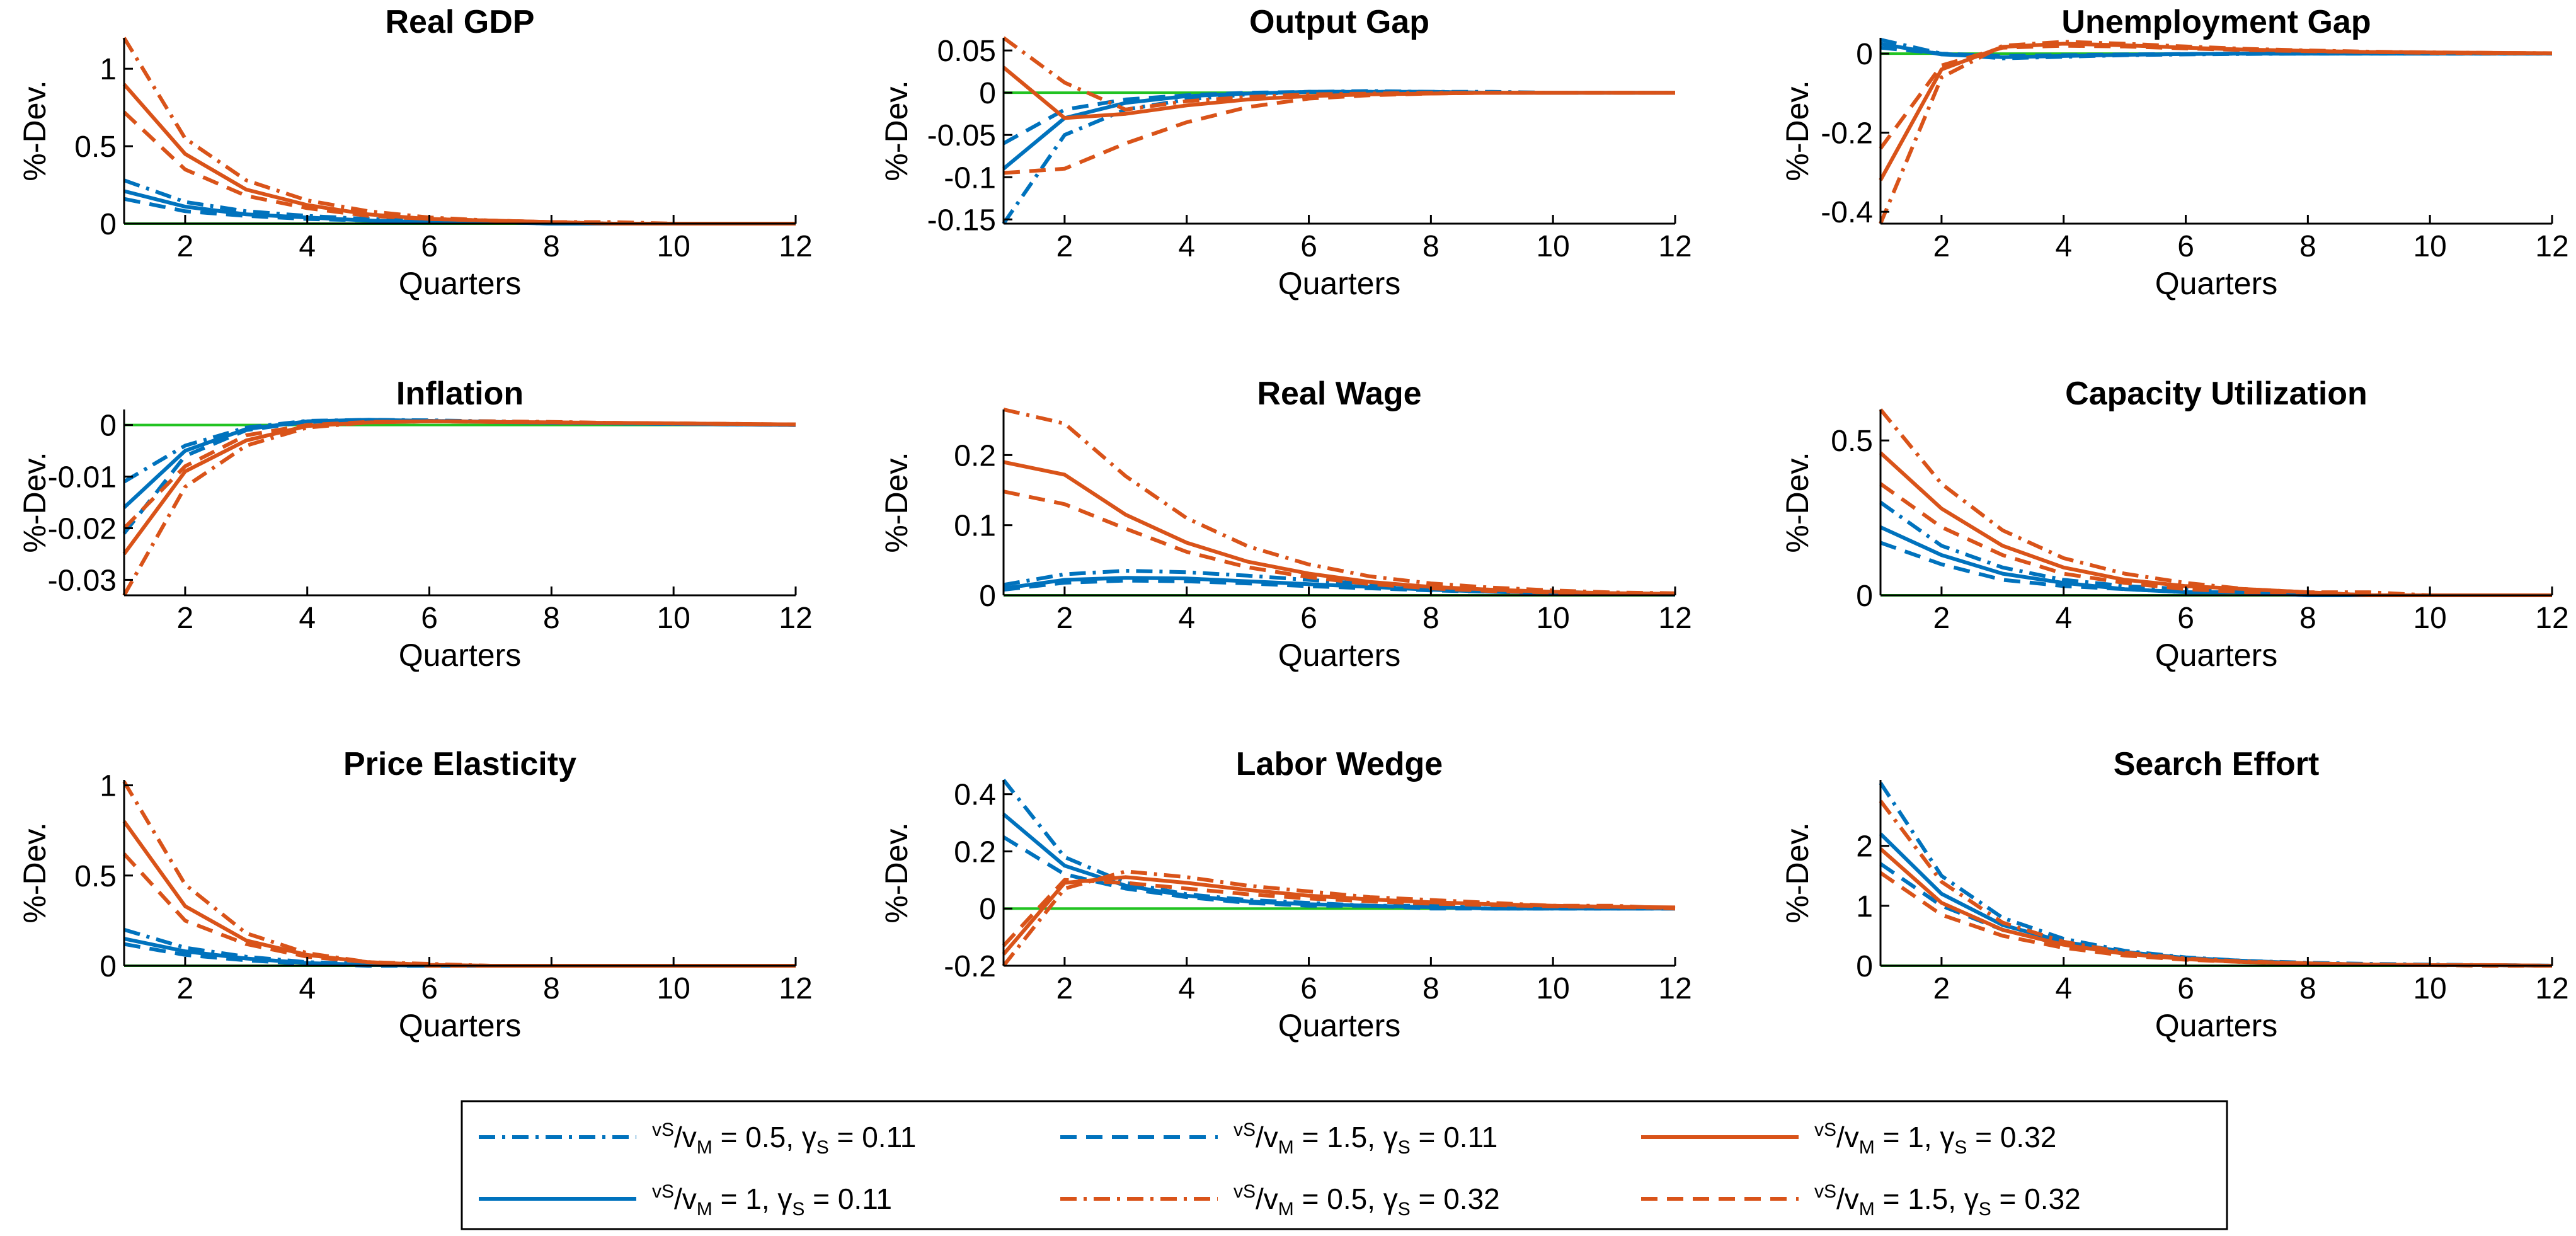 This screenshot has height=1236, width=2576. What do you see at coordinates (1935, 1138) in the screenshot?
I see `legend-label: vS/vM = 1, γS = 0.32` at bounding box center [1935, 1138].